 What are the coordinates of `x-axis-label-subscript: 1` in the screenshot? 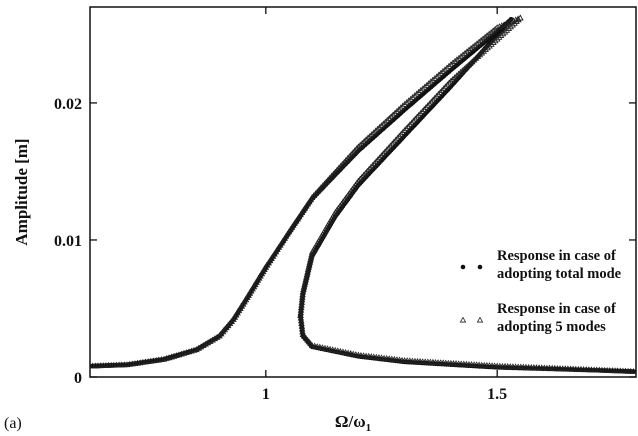 It's located at (369, 428).